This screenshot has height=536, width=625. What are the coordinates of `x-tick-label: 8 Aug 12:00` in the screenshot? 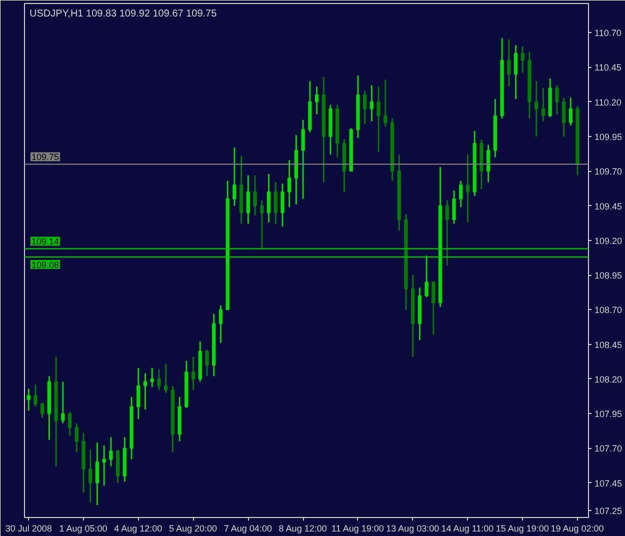 It's located at (302, 529).